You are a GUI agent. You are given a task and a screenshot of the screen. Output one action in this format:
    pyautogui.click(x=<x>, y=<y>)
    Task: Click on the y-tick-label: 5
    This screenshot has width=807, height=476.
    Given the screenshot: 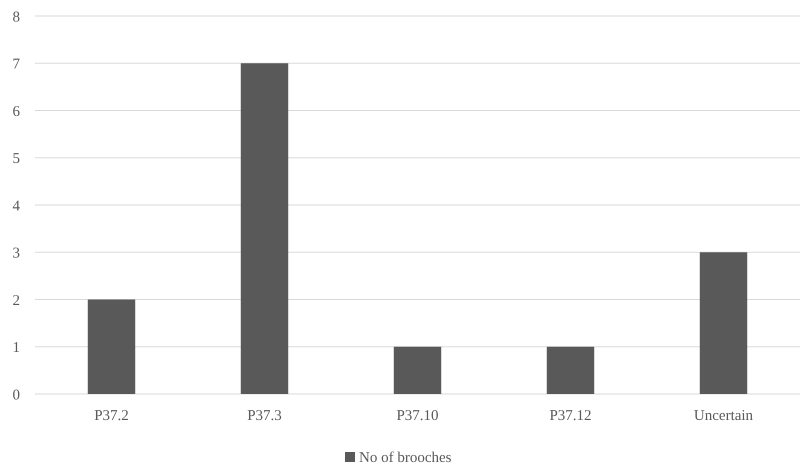 What is the action you would take?
    pyautogui.click(x=16, y=159)
    